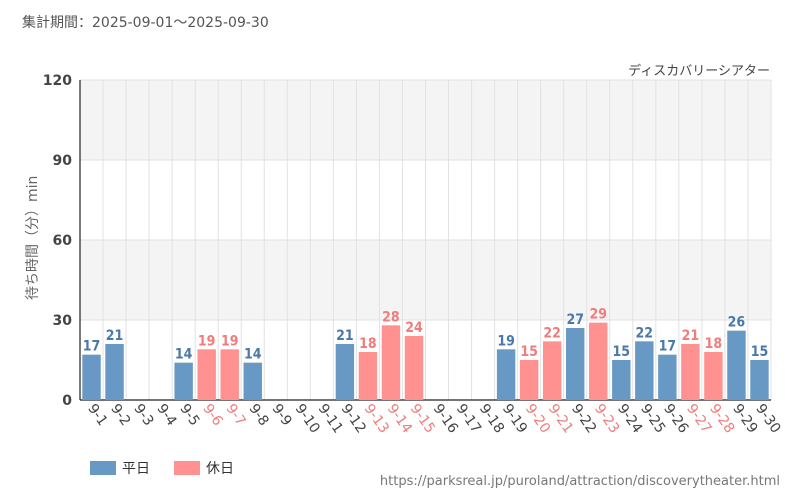 This screenshot has width=800, height=500. What do you see at coordinates (103, 468) in the screenshot?
I see `legend-swatch-weekday` at bounding box center [103, 468].